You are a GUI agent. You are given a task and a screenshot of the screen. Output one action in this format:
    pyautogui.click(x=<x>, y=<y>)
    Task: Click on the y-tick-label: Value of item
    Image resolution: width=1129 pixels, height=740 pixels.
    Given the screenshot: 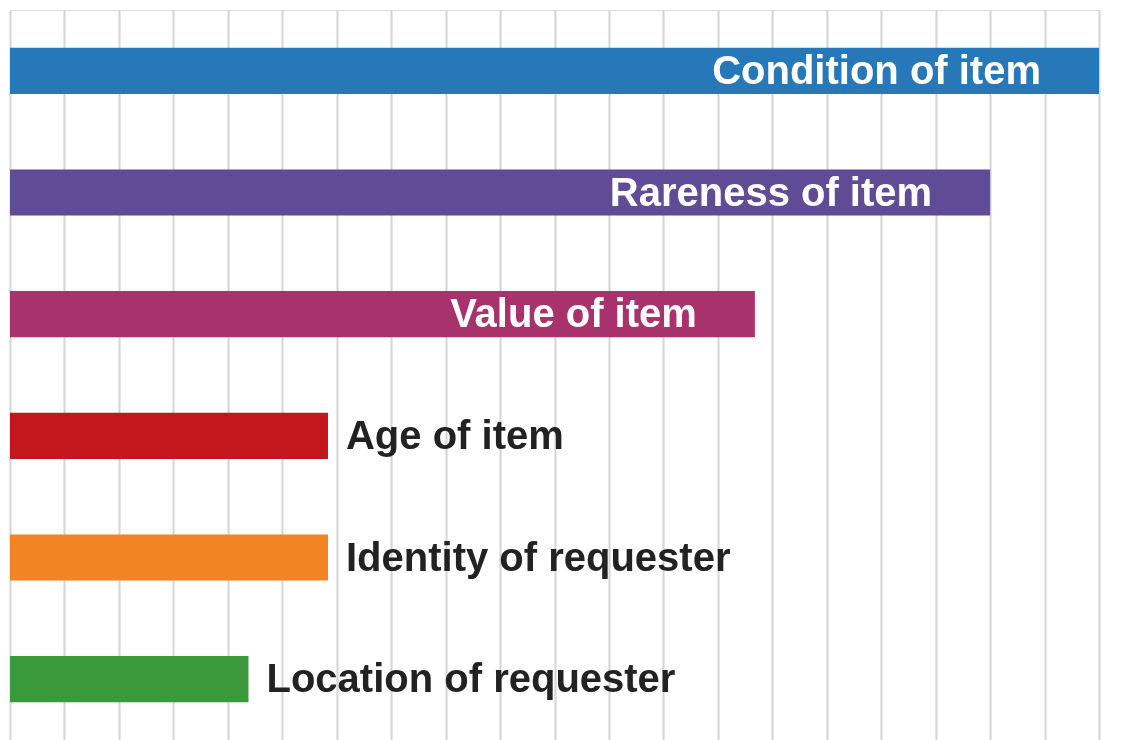 What is the action you would take?
    pyautogui.click(x=573, y=313)
    